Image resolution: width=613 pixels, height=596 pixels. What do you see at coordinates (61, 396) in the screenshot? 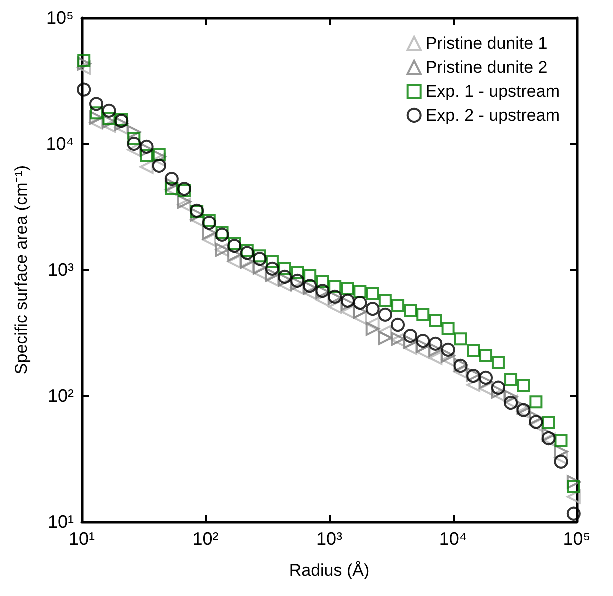
I see `y-tick-label: 10²` at bounding box center [61, 396].